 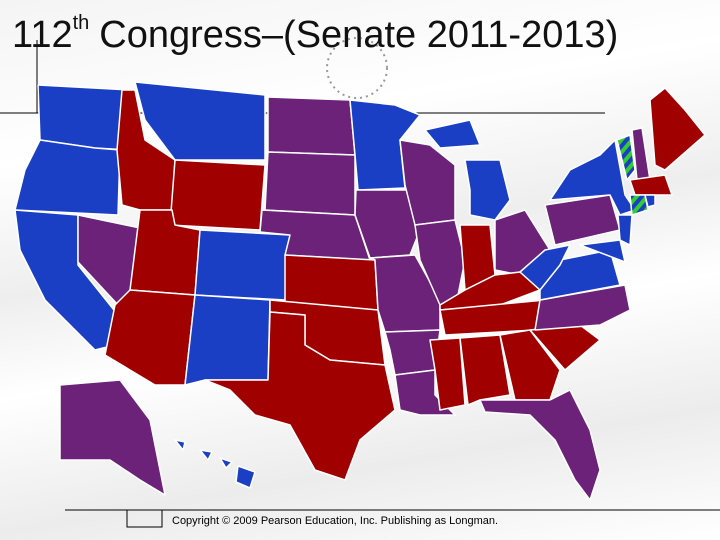 I want to click on title-number: 112, so click(x=42, y=35).